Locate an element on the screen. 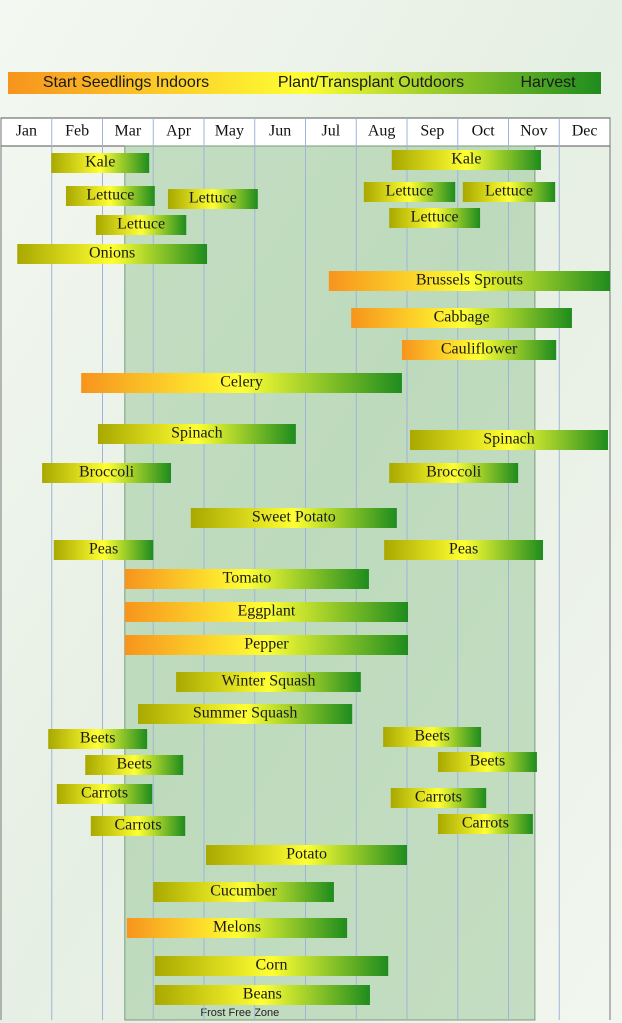  month-label: Jul is located at coordinates (331, 131).